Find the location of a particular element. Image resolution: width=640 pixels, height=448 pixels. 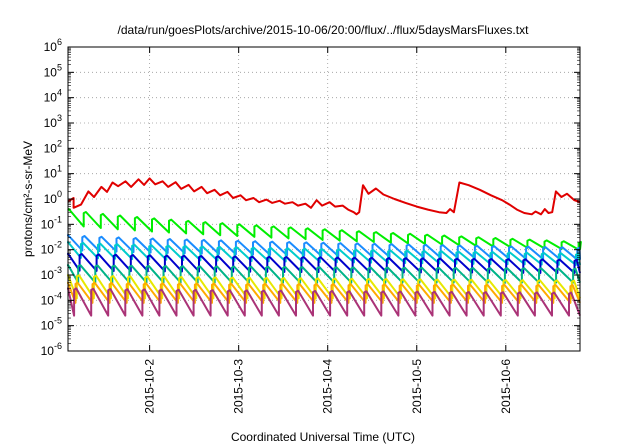

y-tick-exponent: 1 is located at coordinates (59, 169).